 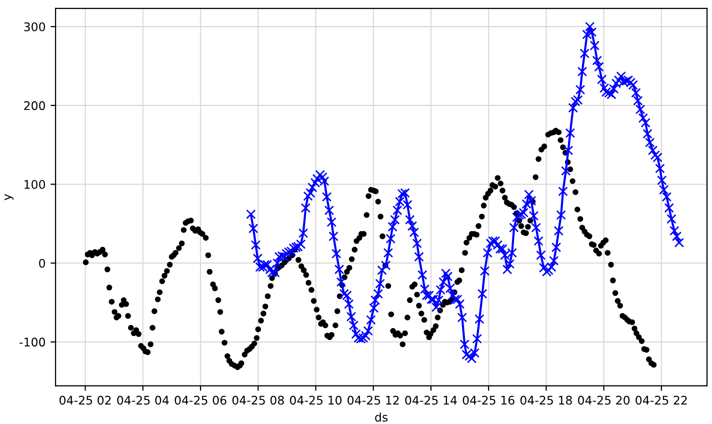 I want to click on x-tick-label: 04-25 20, so click(x=604, y=400).